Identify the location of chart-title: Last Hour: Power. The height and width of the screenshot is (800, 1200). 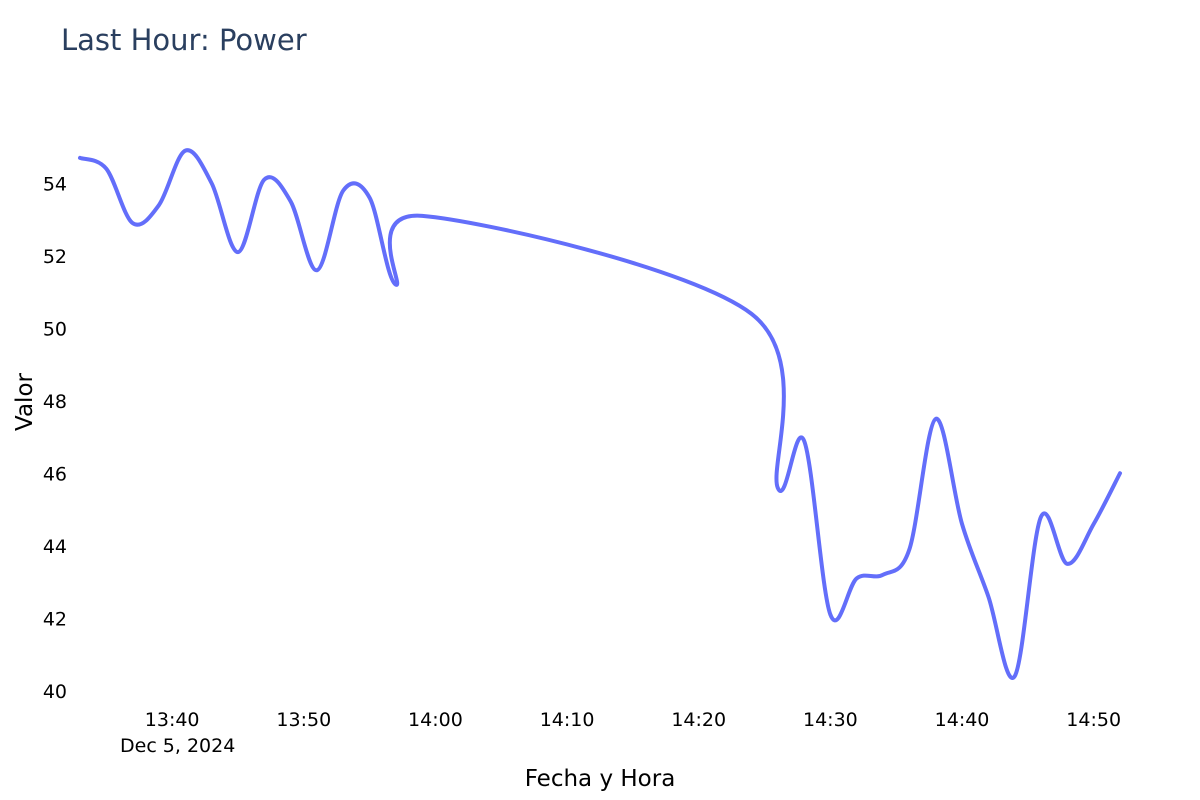
(184, 40).